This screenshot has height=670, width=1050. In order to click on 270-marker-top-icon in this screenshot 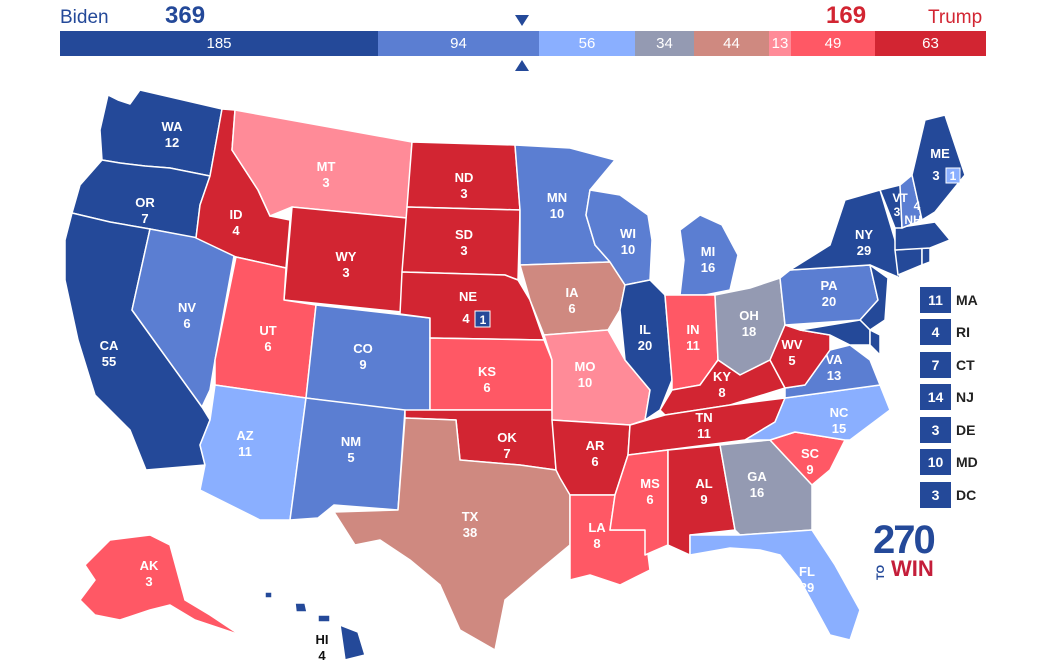, I will do `click(522, 20)`.